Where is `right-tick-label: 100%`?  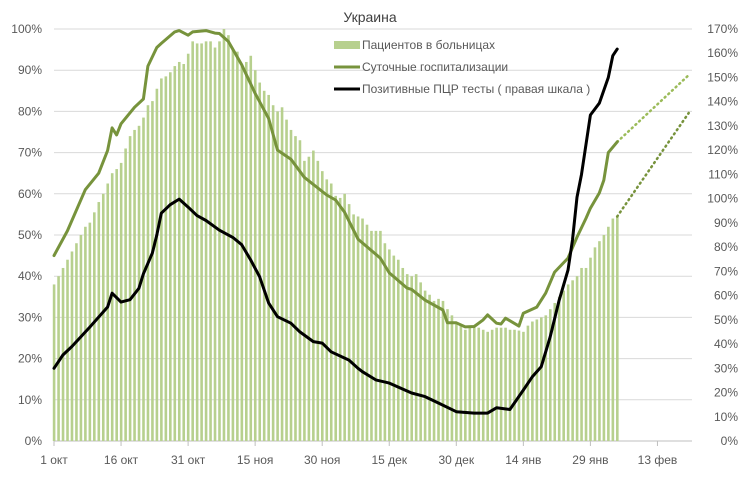
right-tick-label: 100% is located at coordinates (722, 199).